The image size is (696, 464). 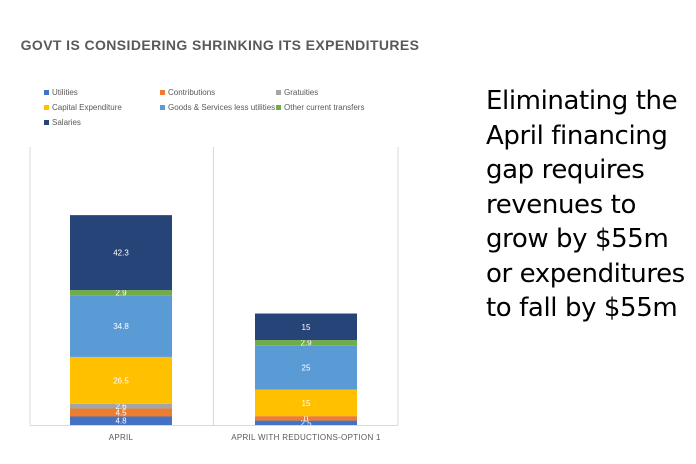 I want to click on side-line: grow by $55m, so click(x=577, y=239).